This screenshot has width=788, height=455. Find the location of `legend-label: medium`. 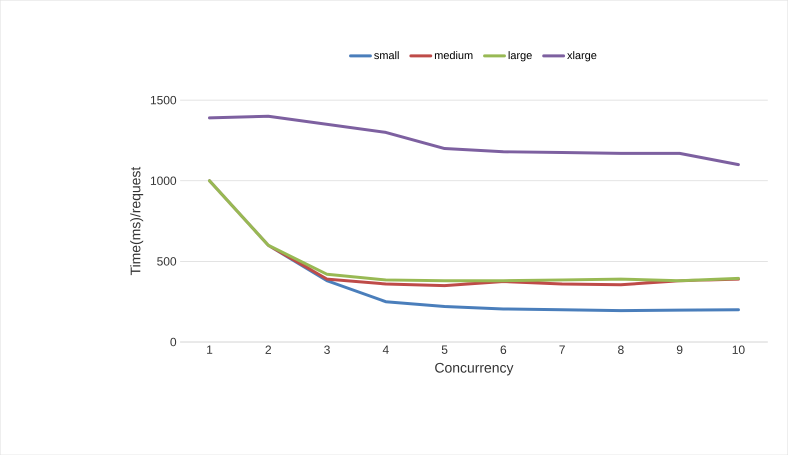

legend-label: medium is located at coordinates (453, 55).